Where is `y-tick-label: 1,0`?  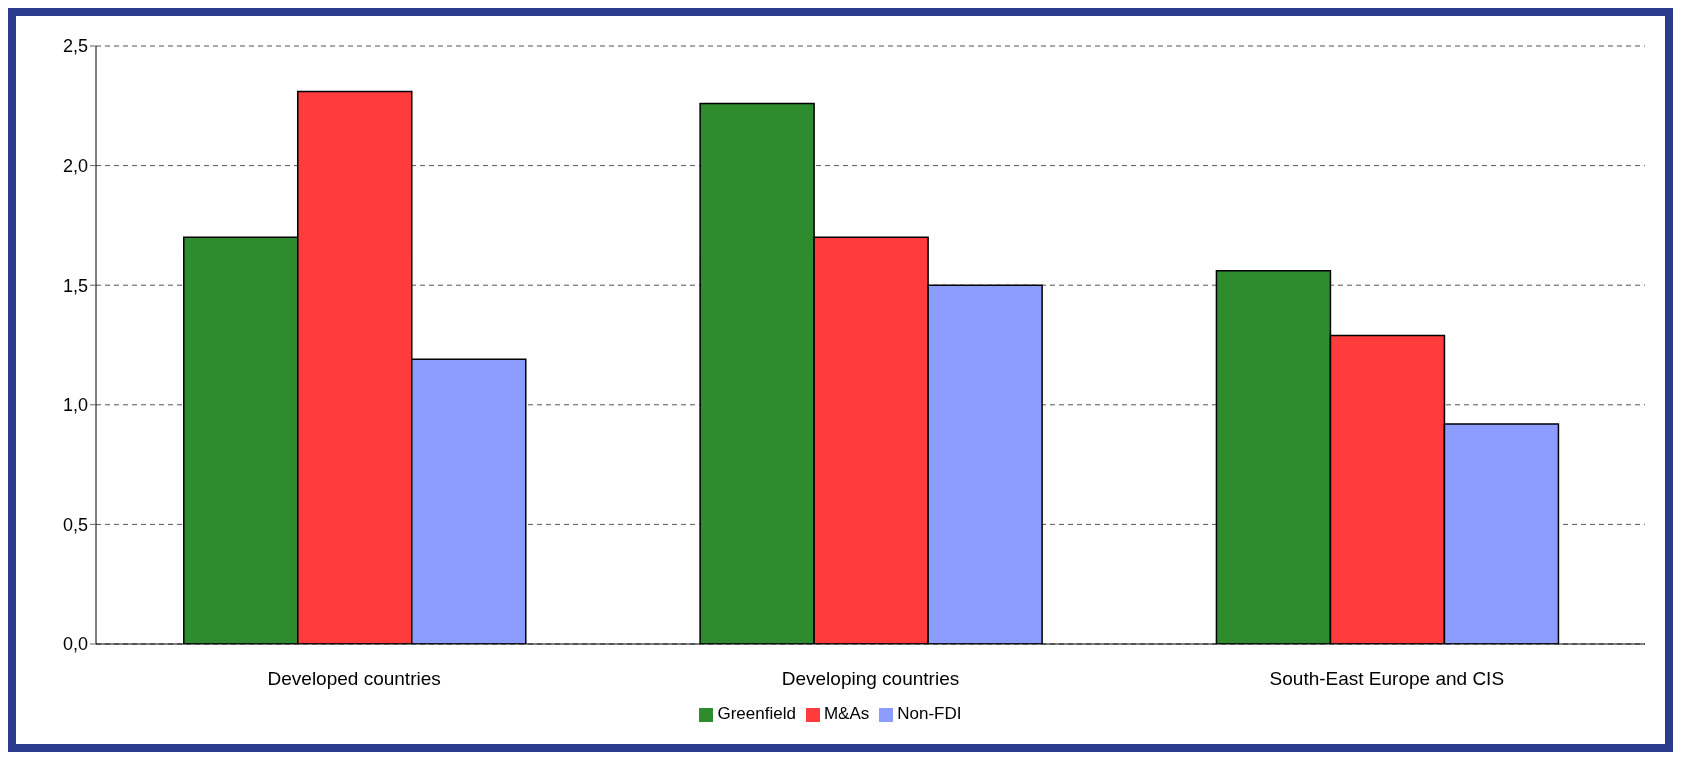
y-tick-label: 1,0 is located at coordinates (75, 405).